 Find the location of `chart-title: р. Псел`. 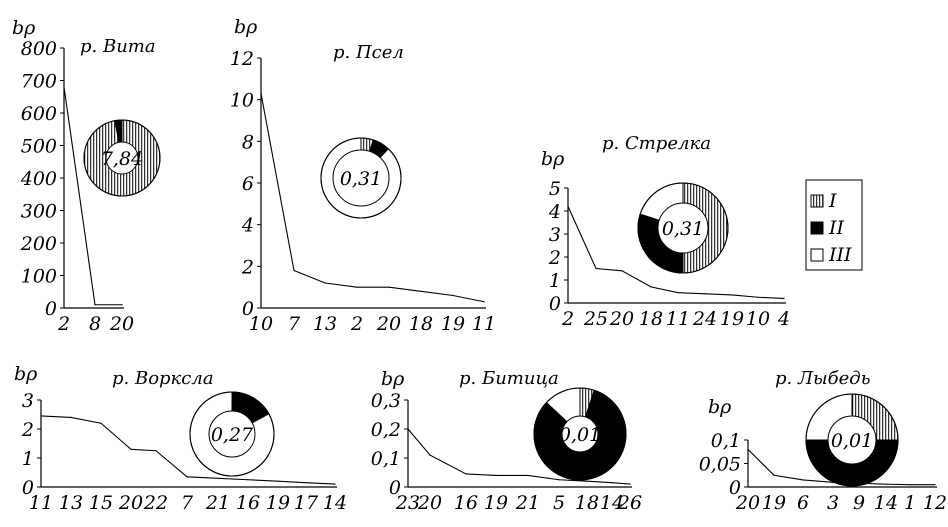

chart-title: р. Псел is located at coordinates (368, 52).